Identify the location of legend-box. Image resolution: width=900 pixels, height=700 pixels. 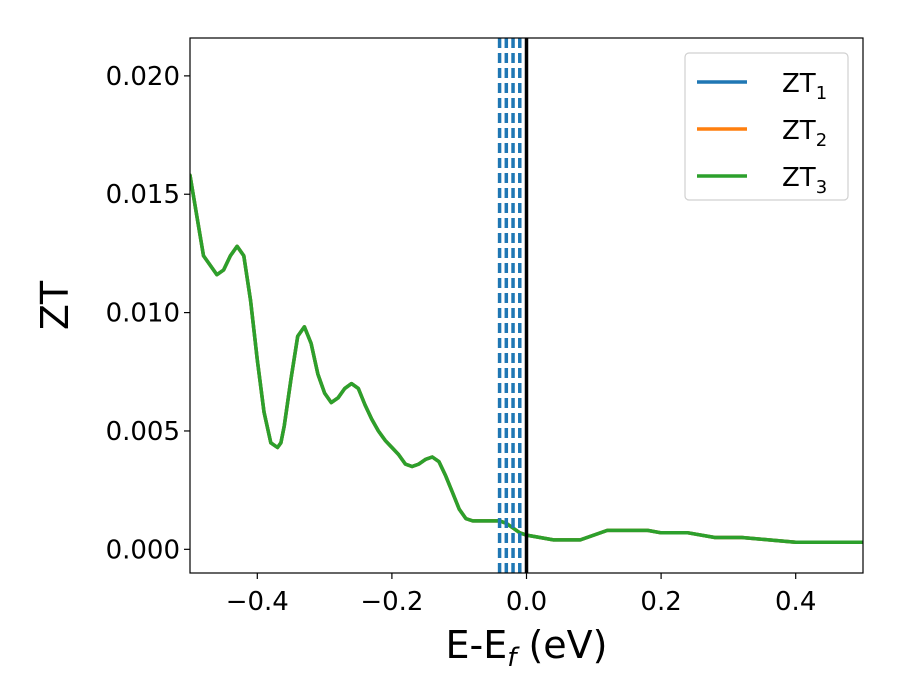
(766, 126).